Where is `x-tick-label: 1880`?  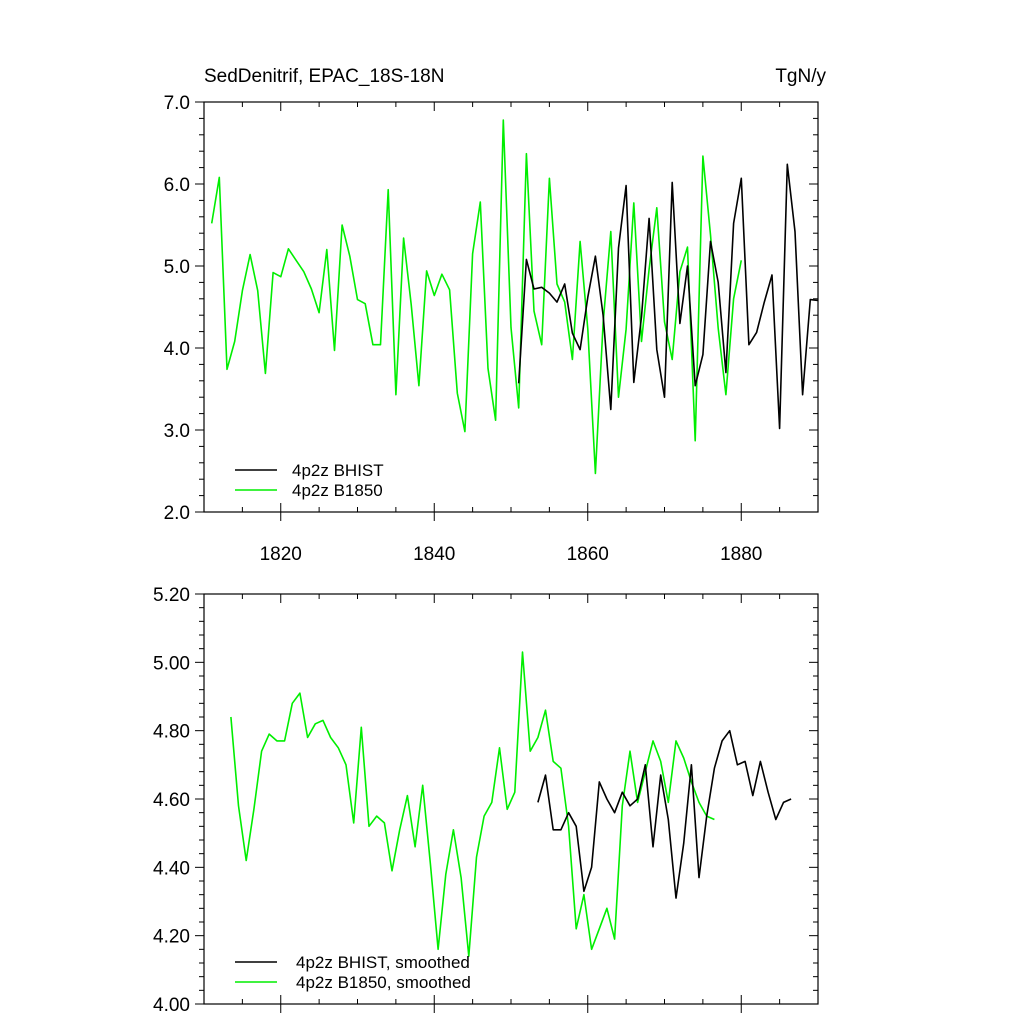
x-tick-label: 1880 is located at coordinates (741, 554).